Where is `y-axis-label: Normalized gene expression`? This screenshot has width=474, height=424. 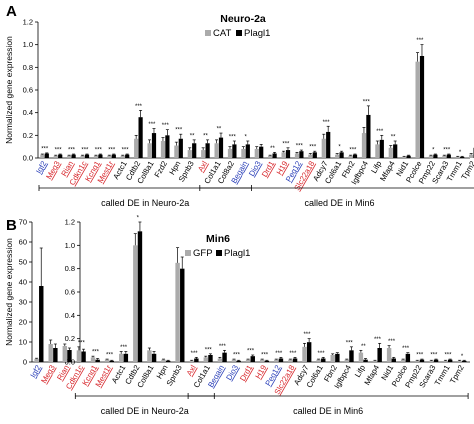 y-axis-label: Normalized gene expression is located at coordinates (9, 90).